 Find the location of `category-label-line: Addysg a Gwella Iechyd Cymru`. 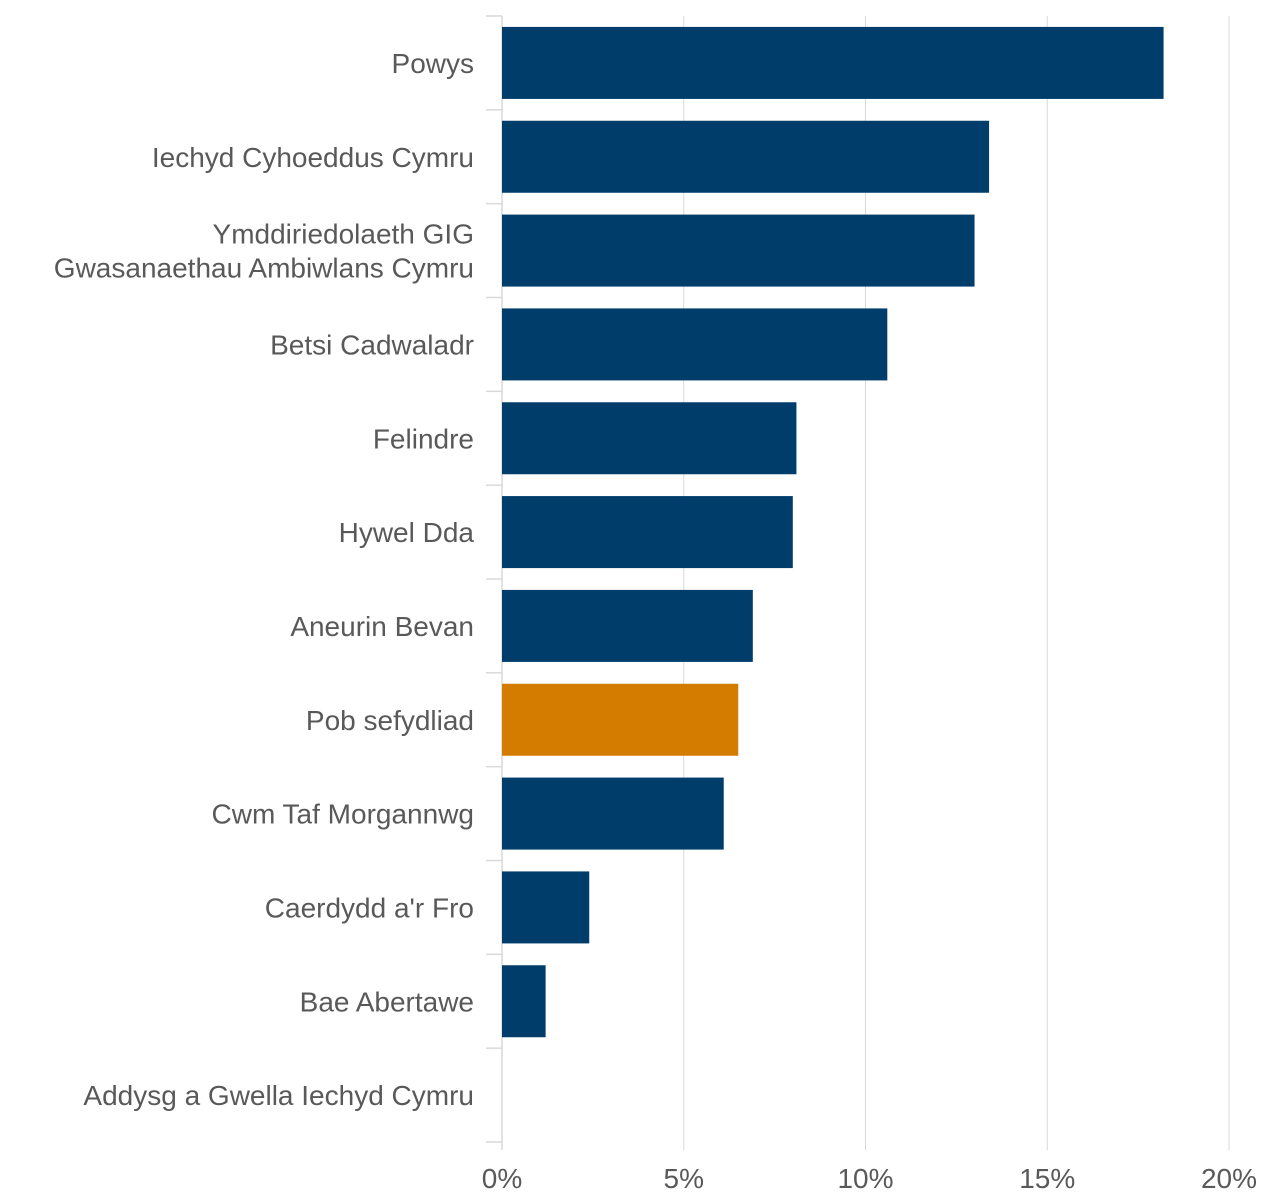

category-label-line: Addysg a Gwella Iechyd Cymru is located at coordinates (278, 1095).